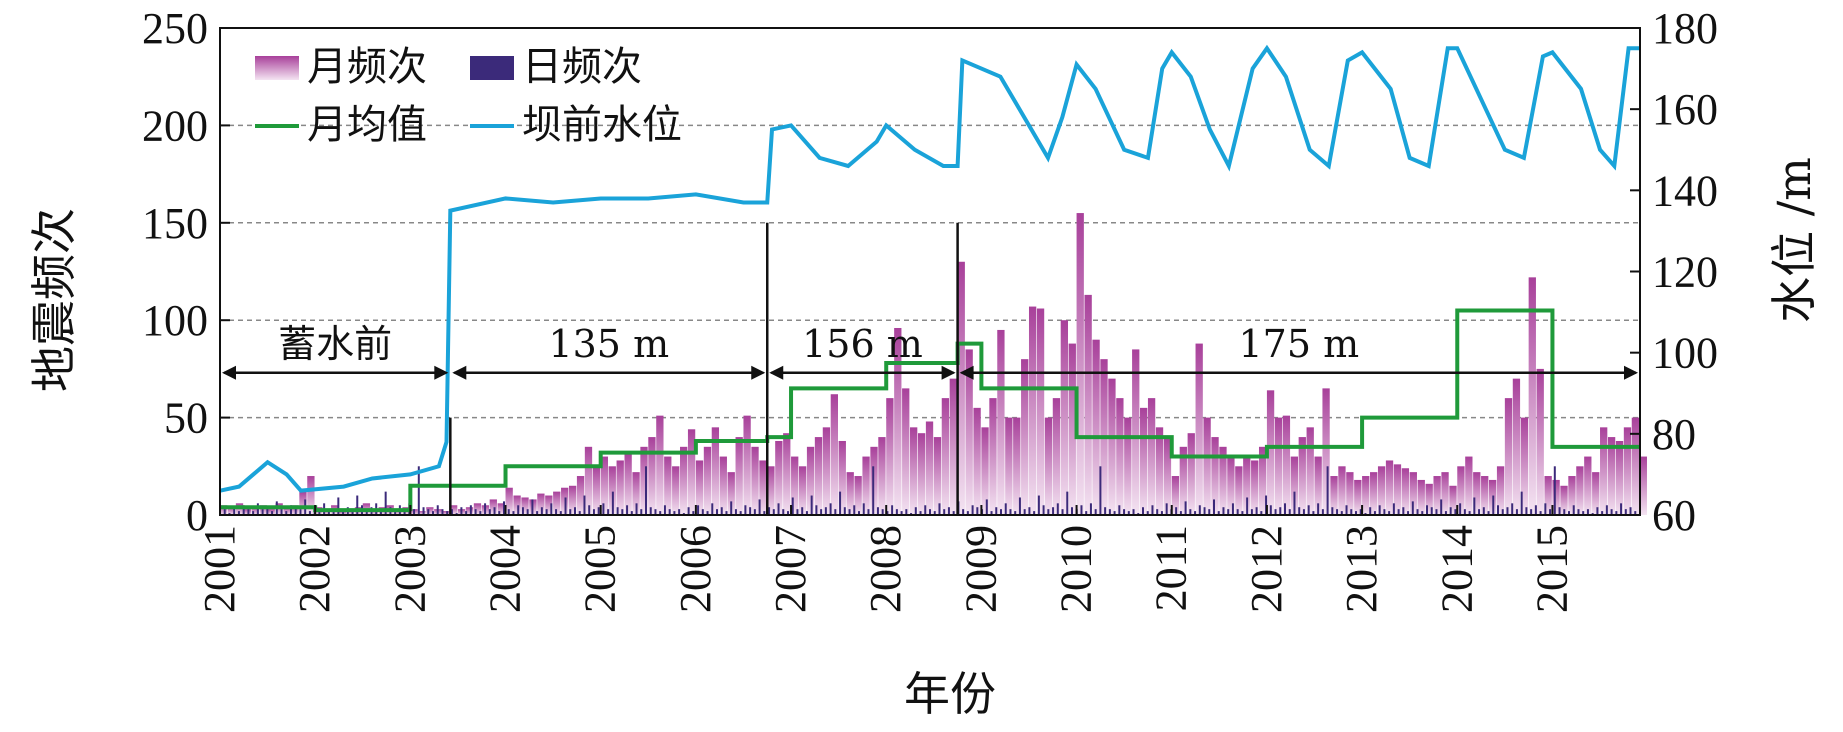 The width and height of the screenshot is (1843, 732). I want to click on y-tick-label-left: 200, so click(175, 125).